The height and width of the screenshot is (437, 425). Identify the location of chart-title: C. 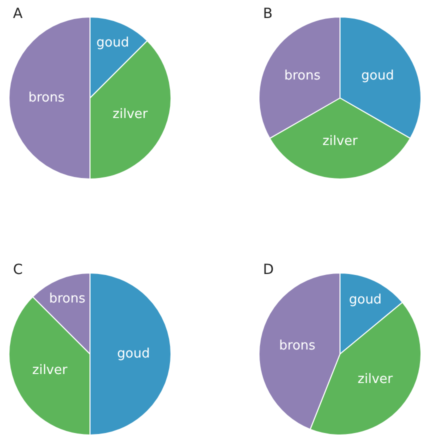
(18, 270).